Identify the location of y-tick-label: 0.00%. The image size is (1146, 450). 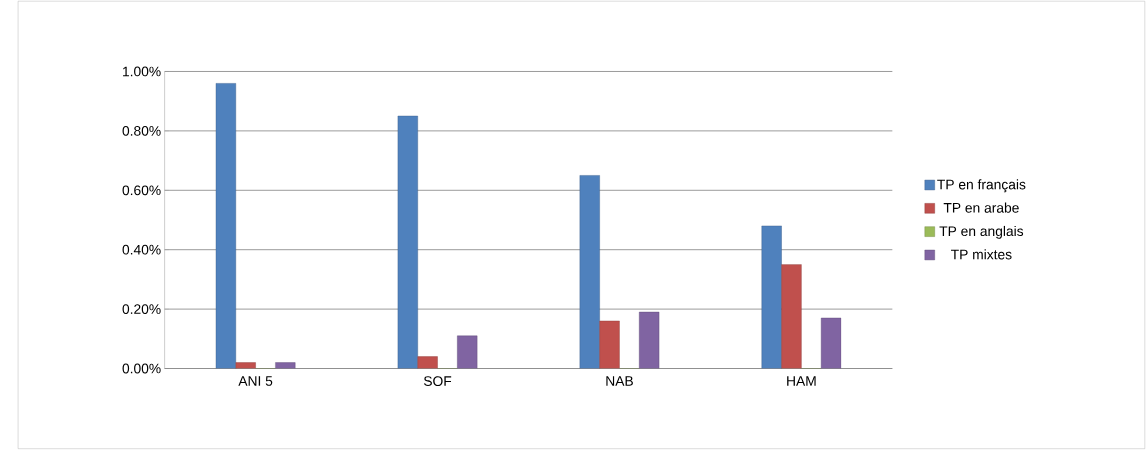
(141, 368).